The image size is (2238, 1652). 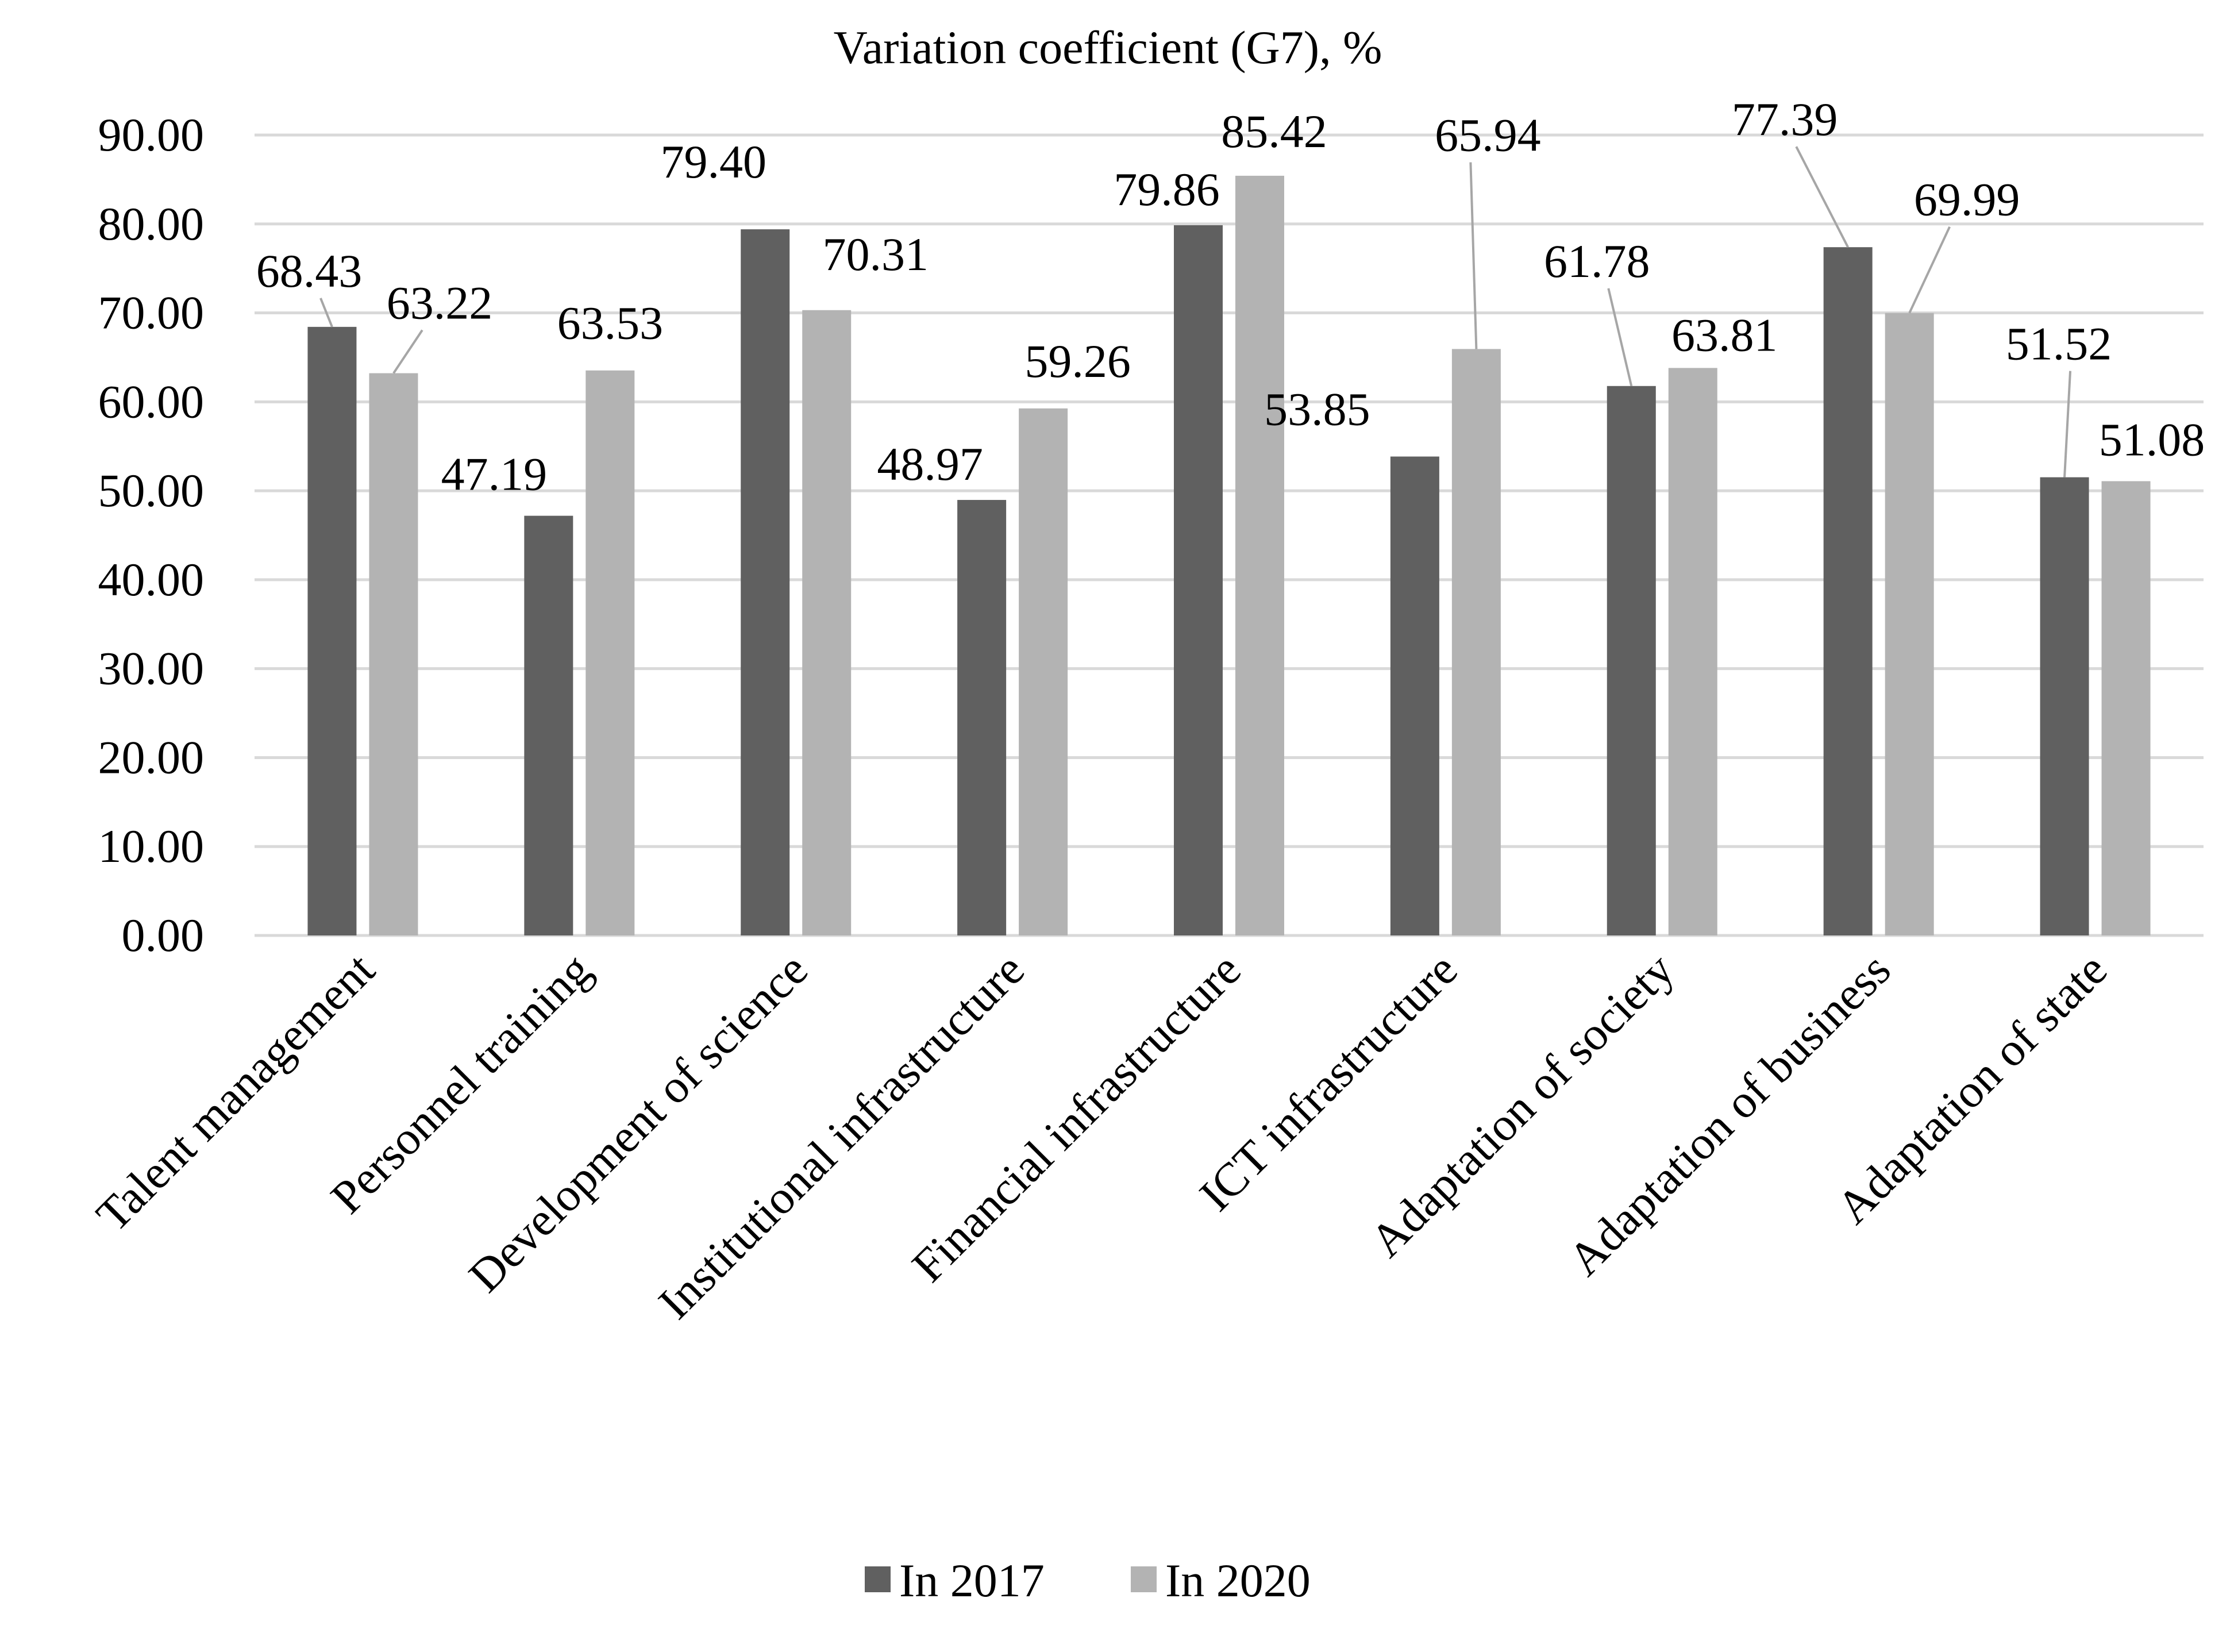 I want to click on data-label: 70.31, so click(x=875, y=254).